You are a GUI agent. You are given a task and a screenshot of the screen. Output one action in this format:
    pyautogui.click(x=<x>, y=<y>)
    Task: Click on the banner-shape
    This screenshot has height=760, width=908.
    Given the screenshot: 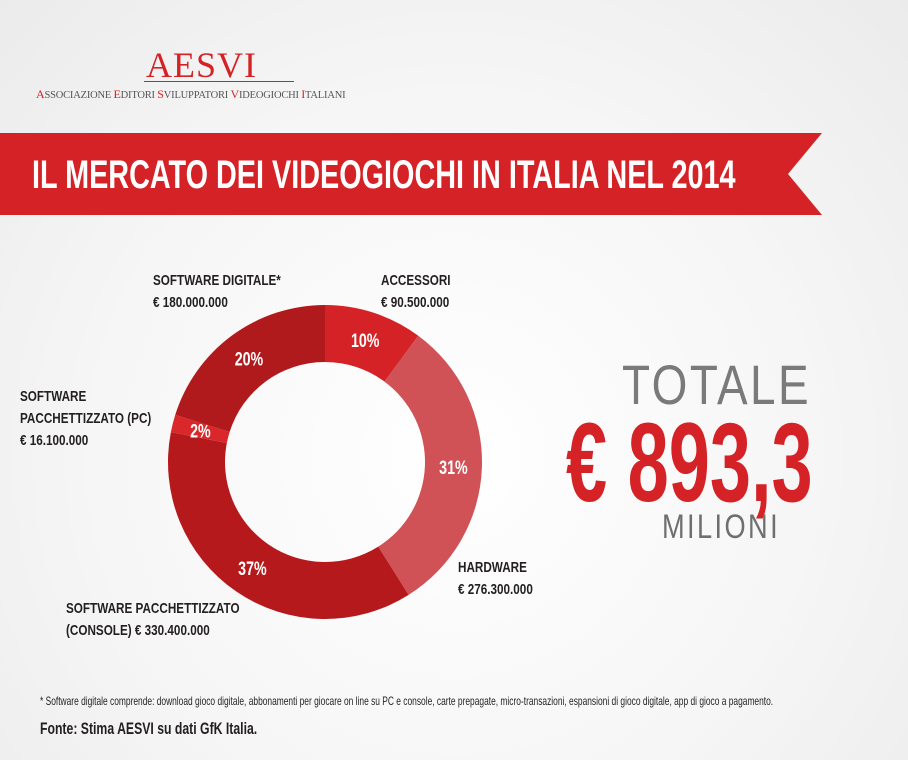 What is the action you would take?
    pyautogui.click(x=411, y=174)
    